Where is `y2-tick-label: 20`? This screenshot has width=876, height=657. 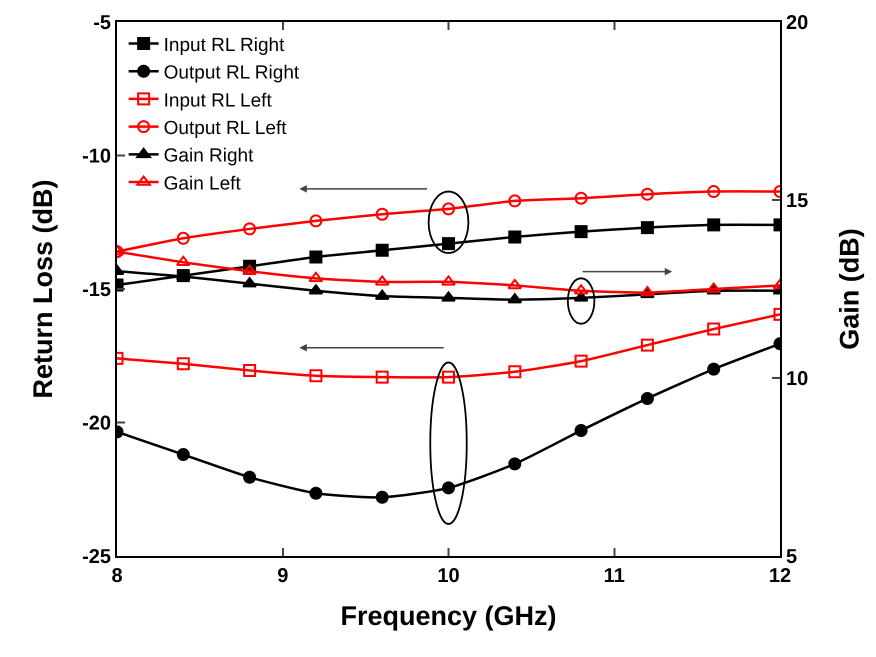
y2-tick-label: 20 is located at coordinates (797, 23).